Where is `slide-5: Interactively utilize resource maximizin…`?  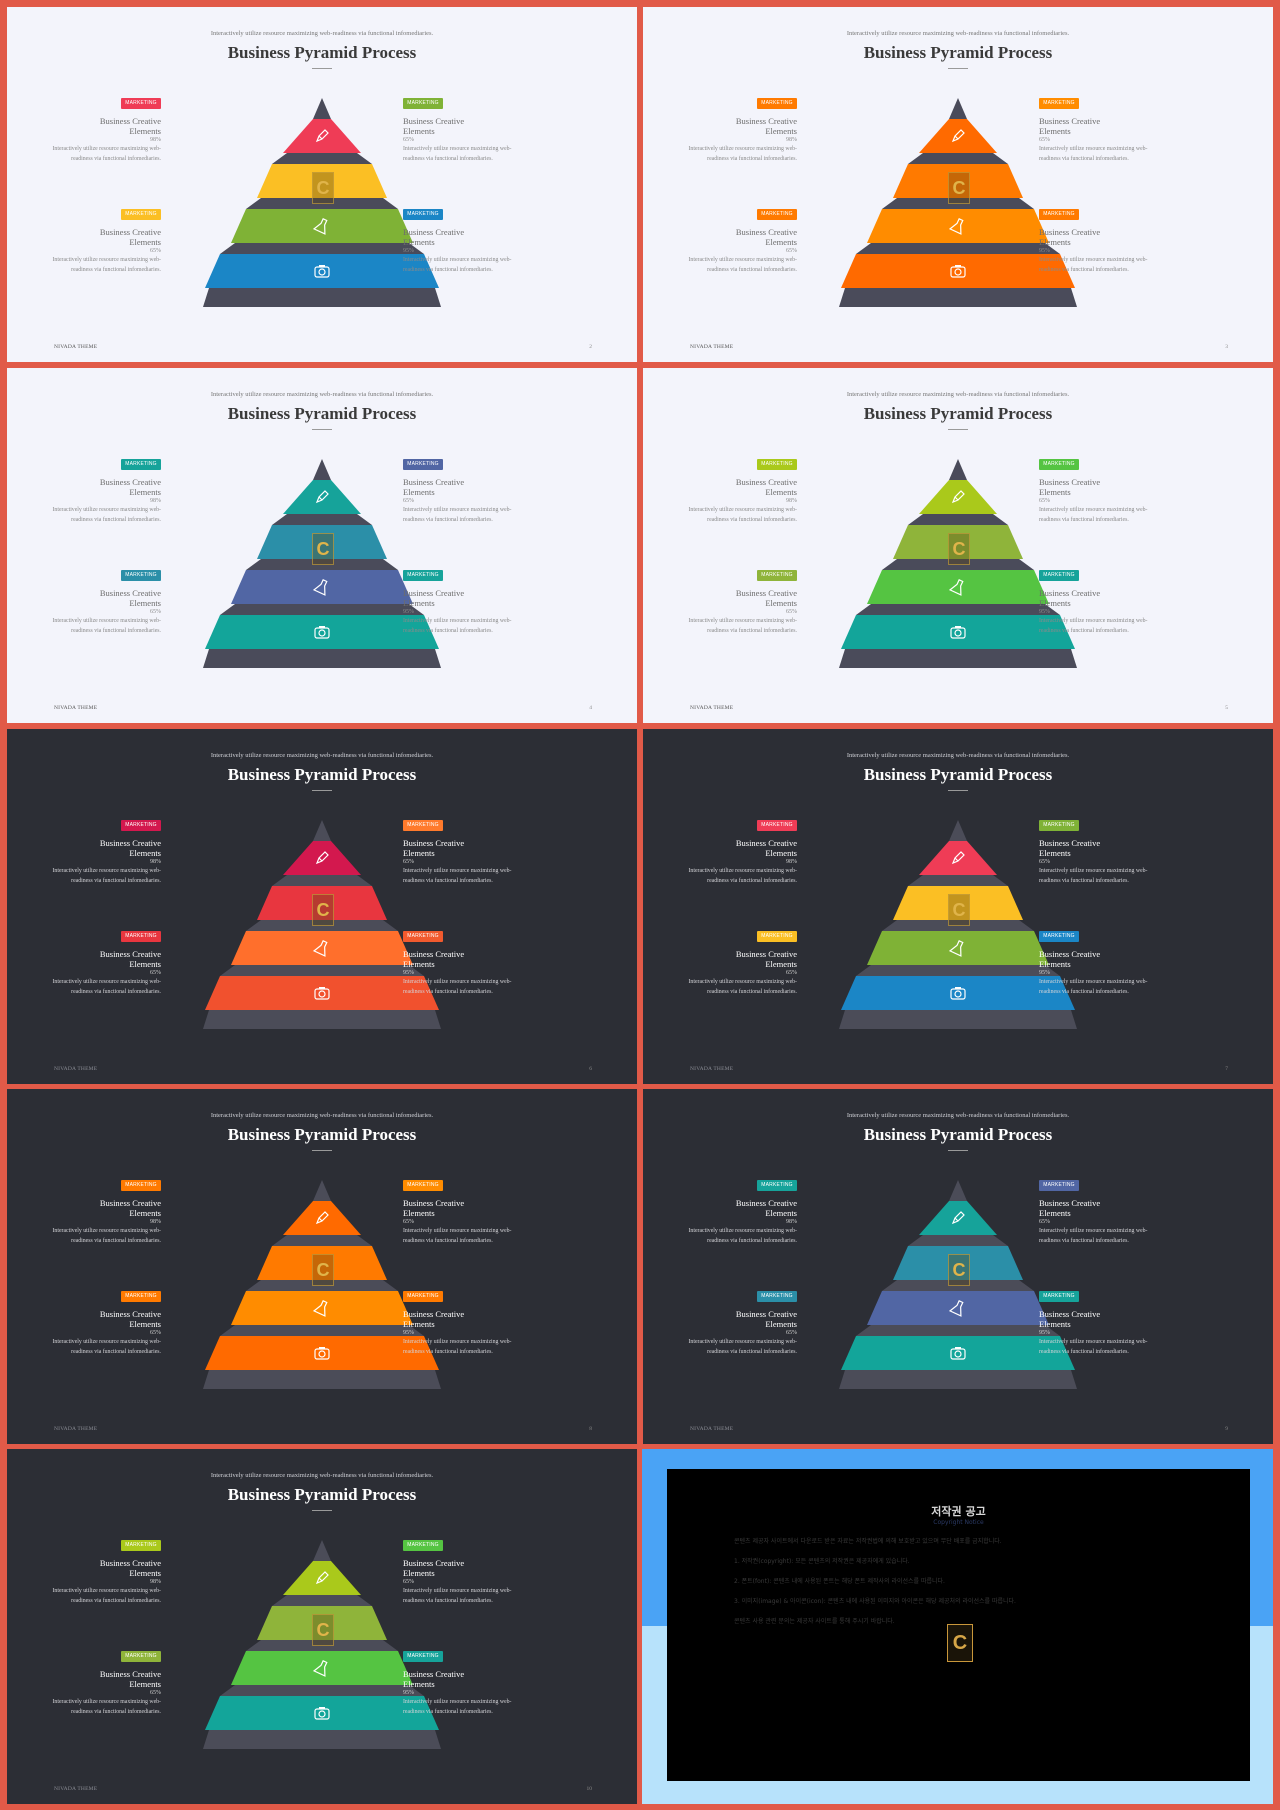
slide-5: Interactively utilize resource maximizin… is located at coordinates (322, 906).